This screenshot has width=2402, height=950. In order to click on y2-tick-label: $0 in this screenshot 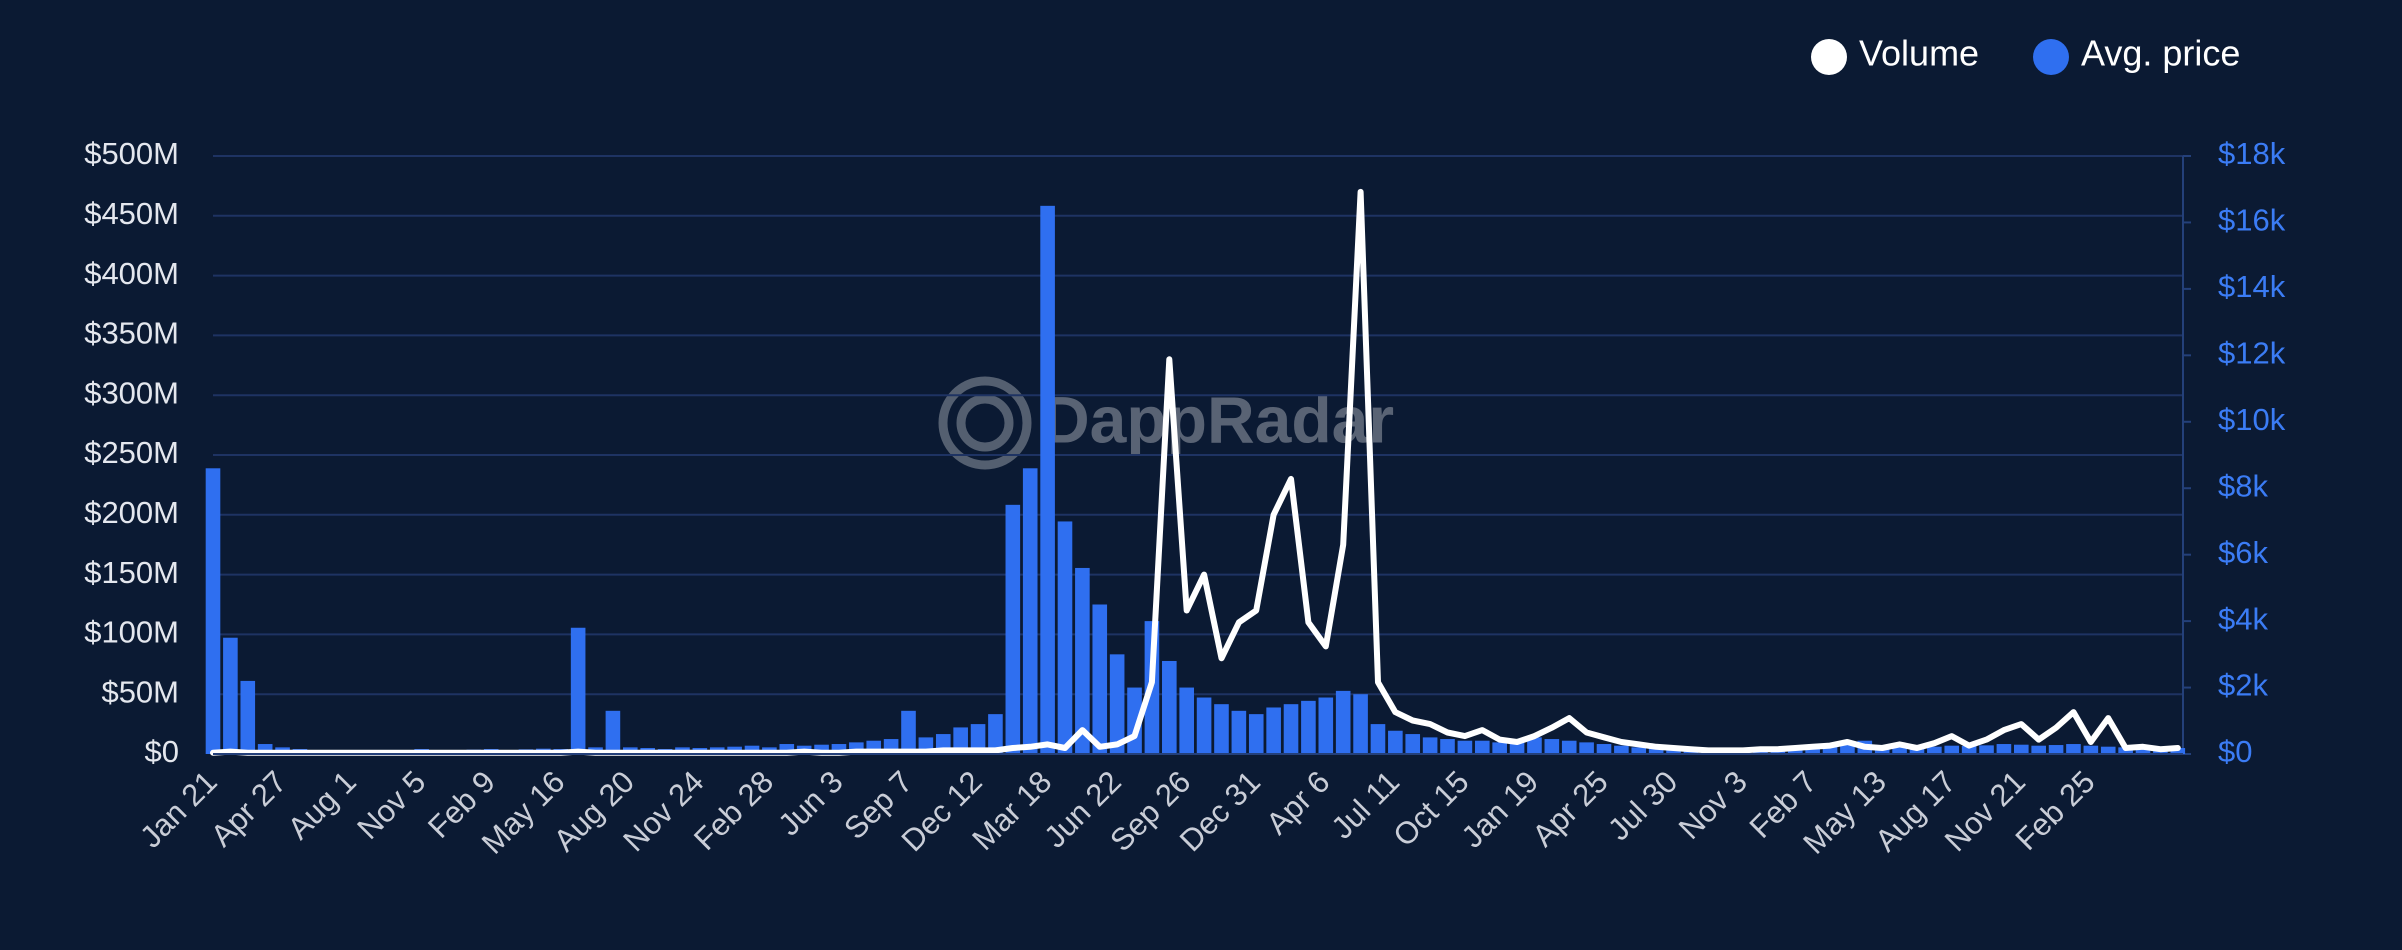, I will do `click(2235, 751)`.